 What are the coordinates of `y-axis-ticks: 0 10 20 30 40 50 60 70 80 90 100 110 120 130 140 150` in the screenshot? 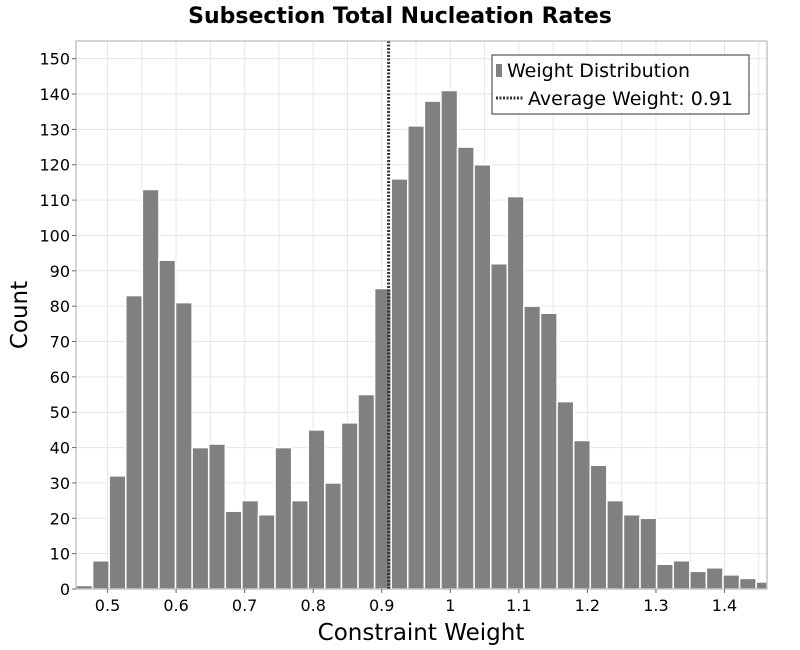 It's located at (57, 324).